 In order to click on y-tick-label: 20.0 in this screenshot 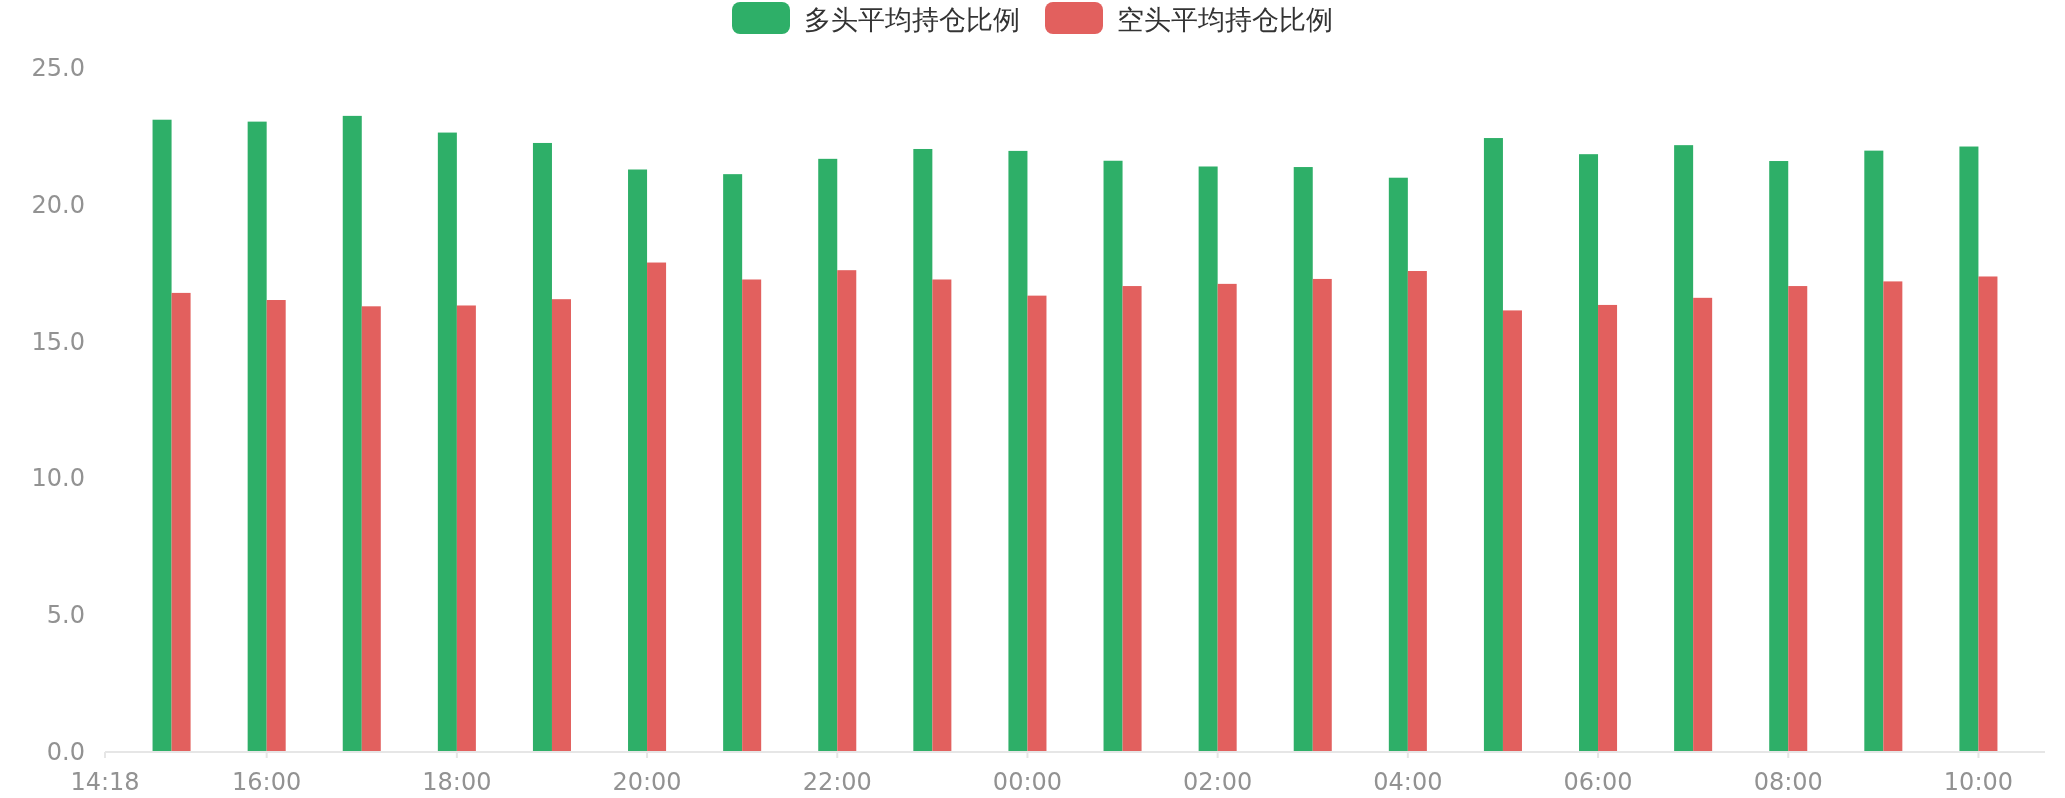, I will do `click(58, 204)`.